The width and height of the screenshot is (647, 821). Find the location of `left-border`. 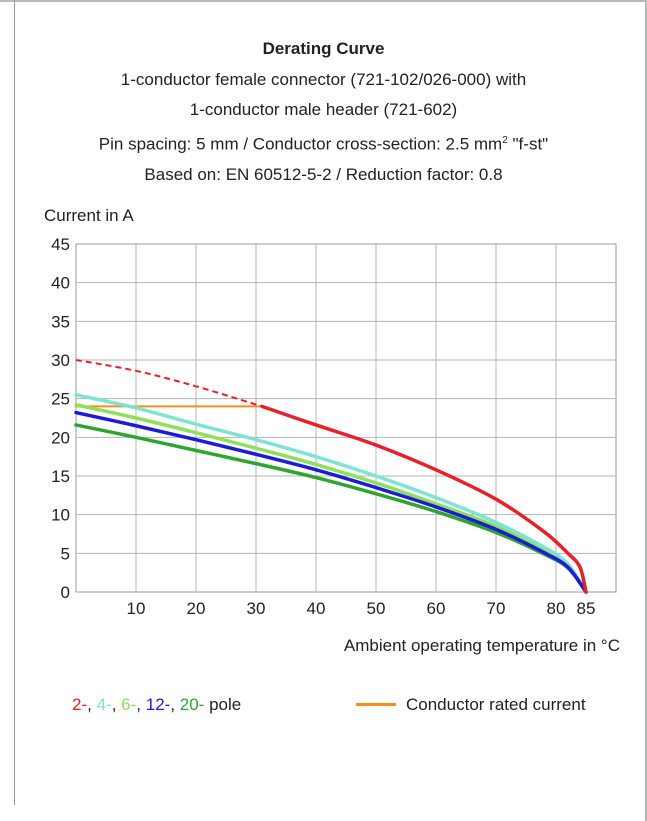

left-border is located at coordinates (14, 402).